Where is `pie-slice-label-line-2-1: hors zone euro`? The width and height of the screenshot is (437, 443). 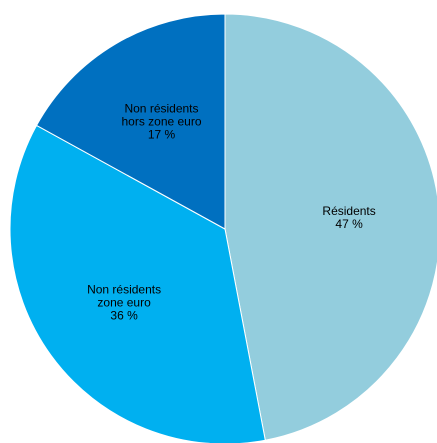 pie-slice-label-line-2-1: hors zone euro is located at coordinates (161, 122).